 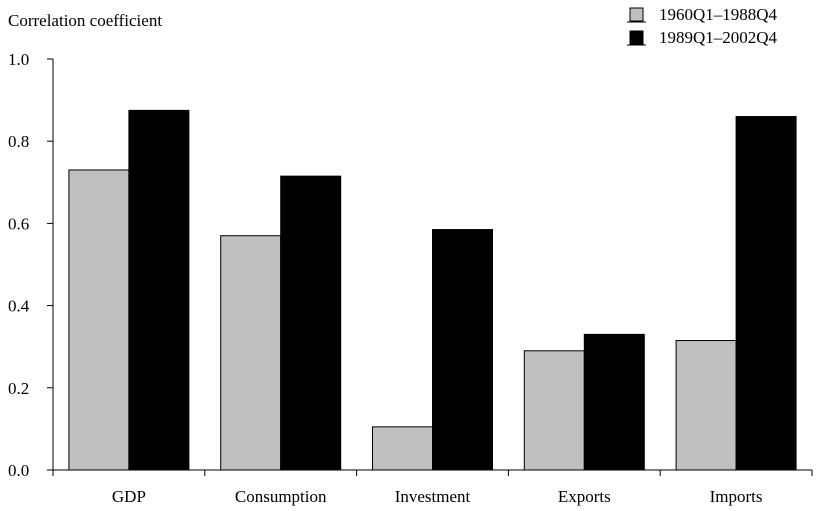 I want to click on y-tick-label: 0.8, so click(x=18, y=141).